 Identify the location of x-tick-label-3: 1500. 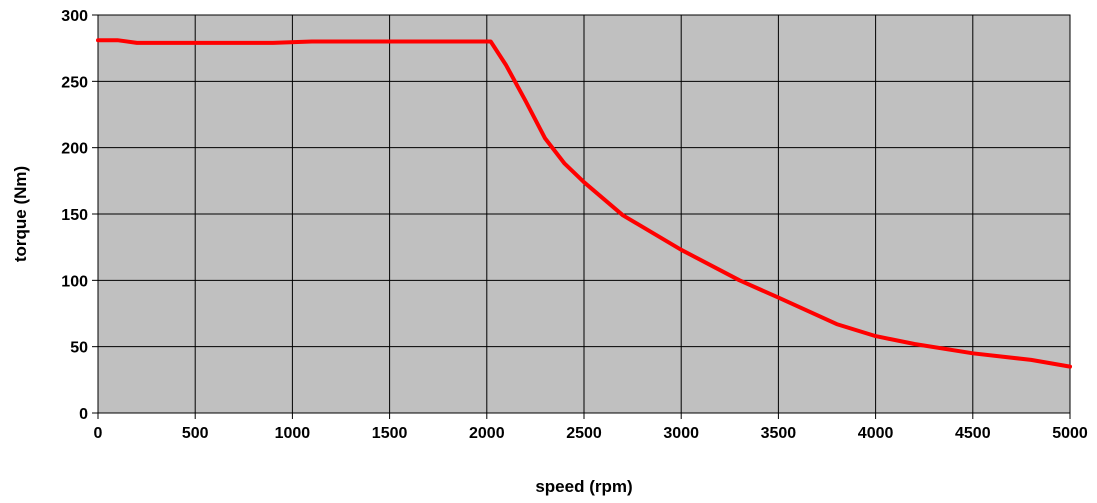
(390, 433).